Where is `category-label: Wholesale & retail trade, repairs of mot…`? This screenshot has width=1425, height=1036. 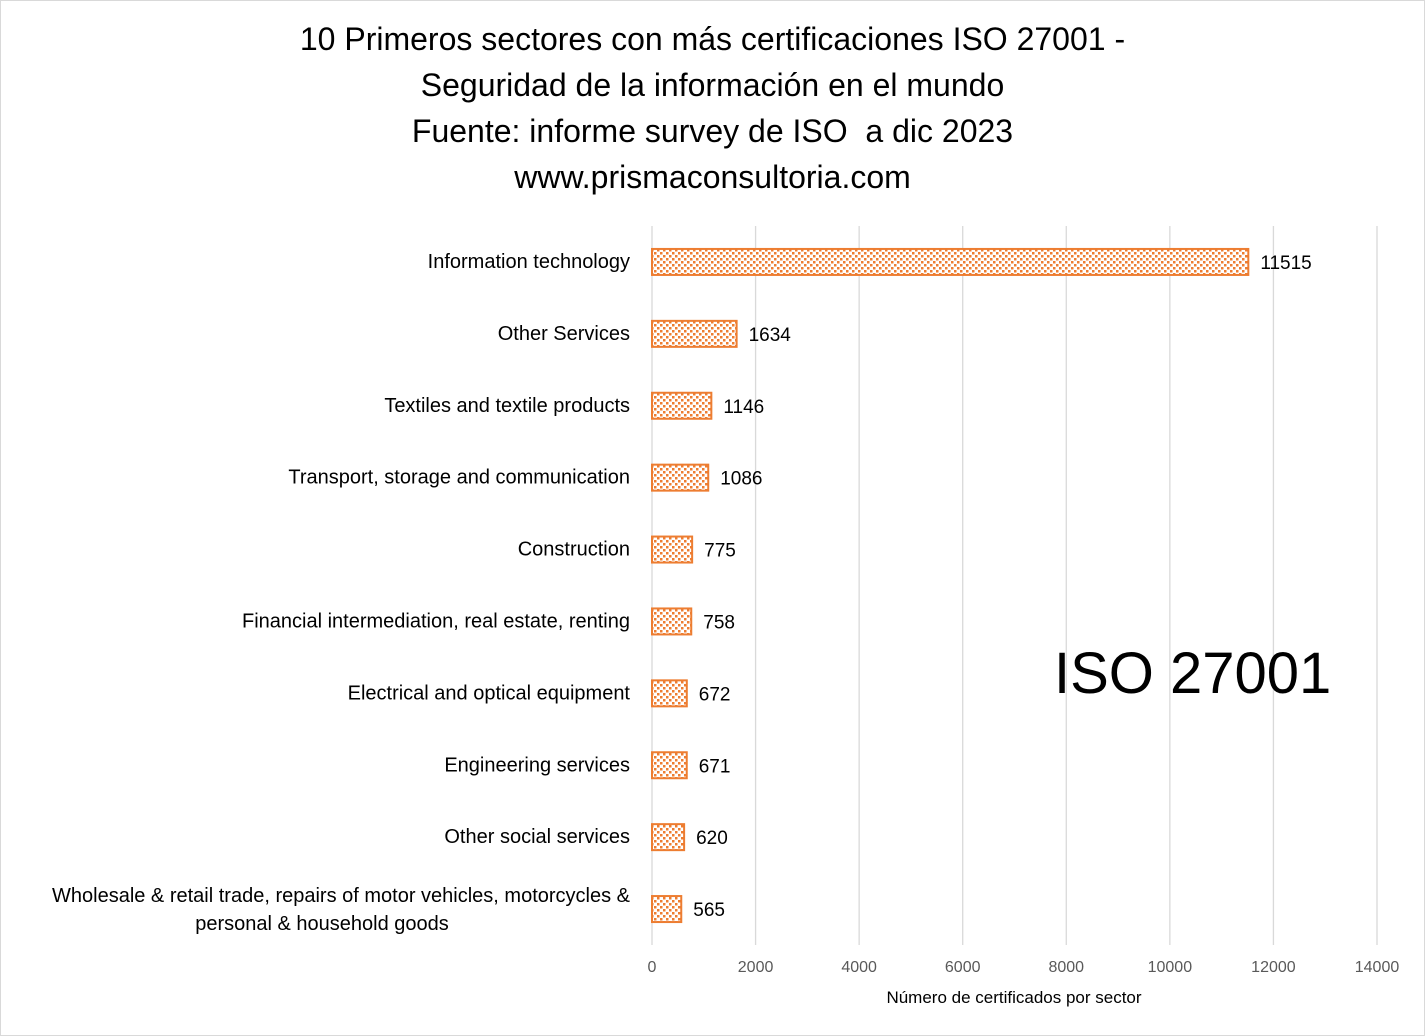 category-label: Wholesale & retail trade, repairs of mot… is located at coordinates (341, 896).